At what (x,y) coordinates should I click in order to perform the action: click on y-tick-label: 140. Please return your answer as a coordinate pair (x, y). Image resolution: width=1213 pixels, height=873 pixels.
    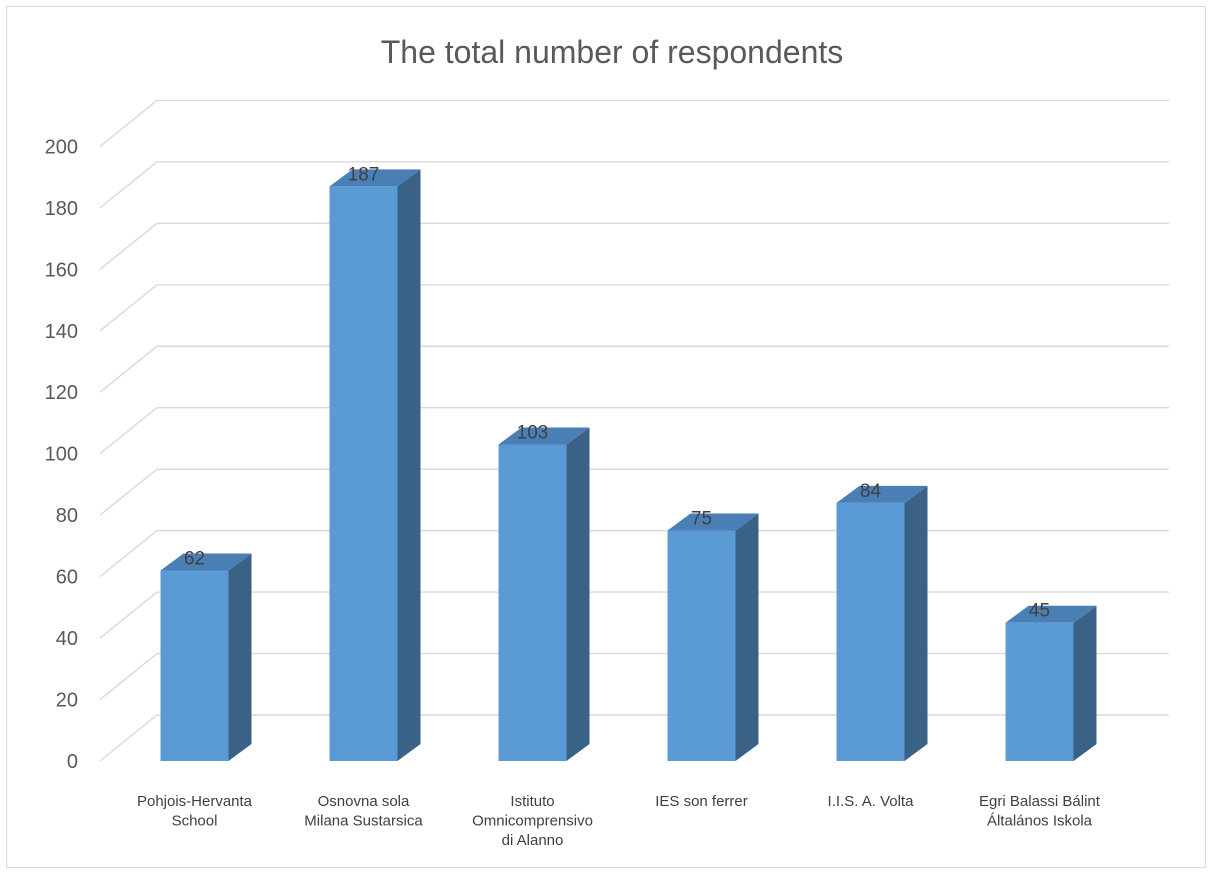
    Looking at the image, I should click on (61, 332).